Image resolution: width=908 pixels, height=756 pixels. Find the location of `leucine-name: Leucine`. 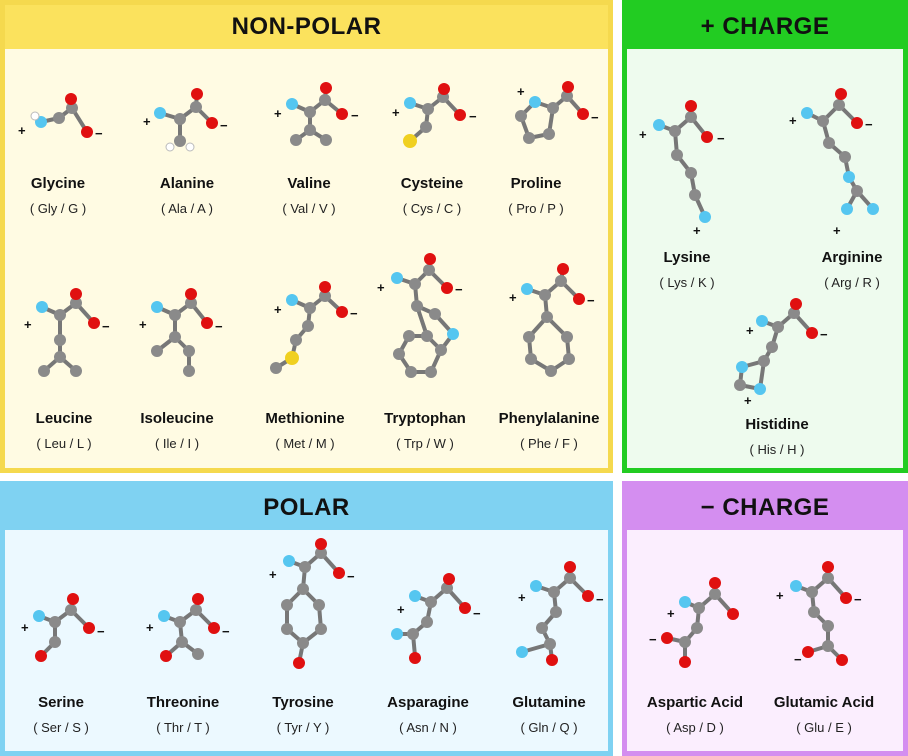

leucine-name: Leucine is located at coordinates (64, 418).